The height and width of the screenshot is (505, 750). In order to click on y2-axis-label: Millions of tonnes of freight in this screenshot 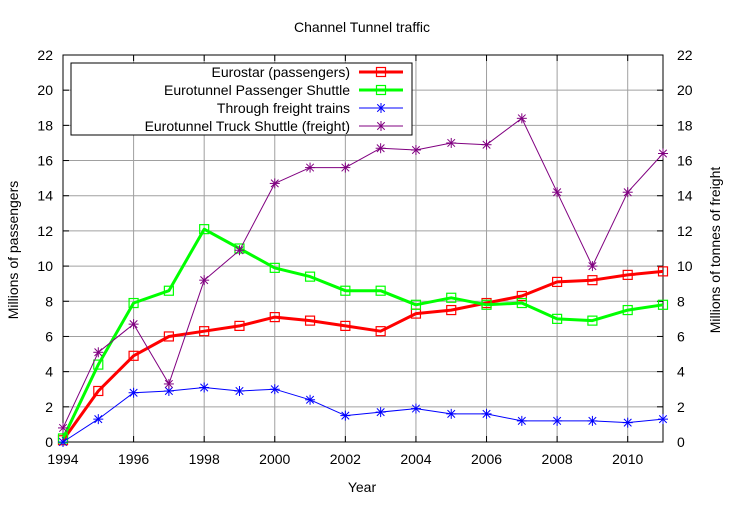, I will do `click(715, 250)`.